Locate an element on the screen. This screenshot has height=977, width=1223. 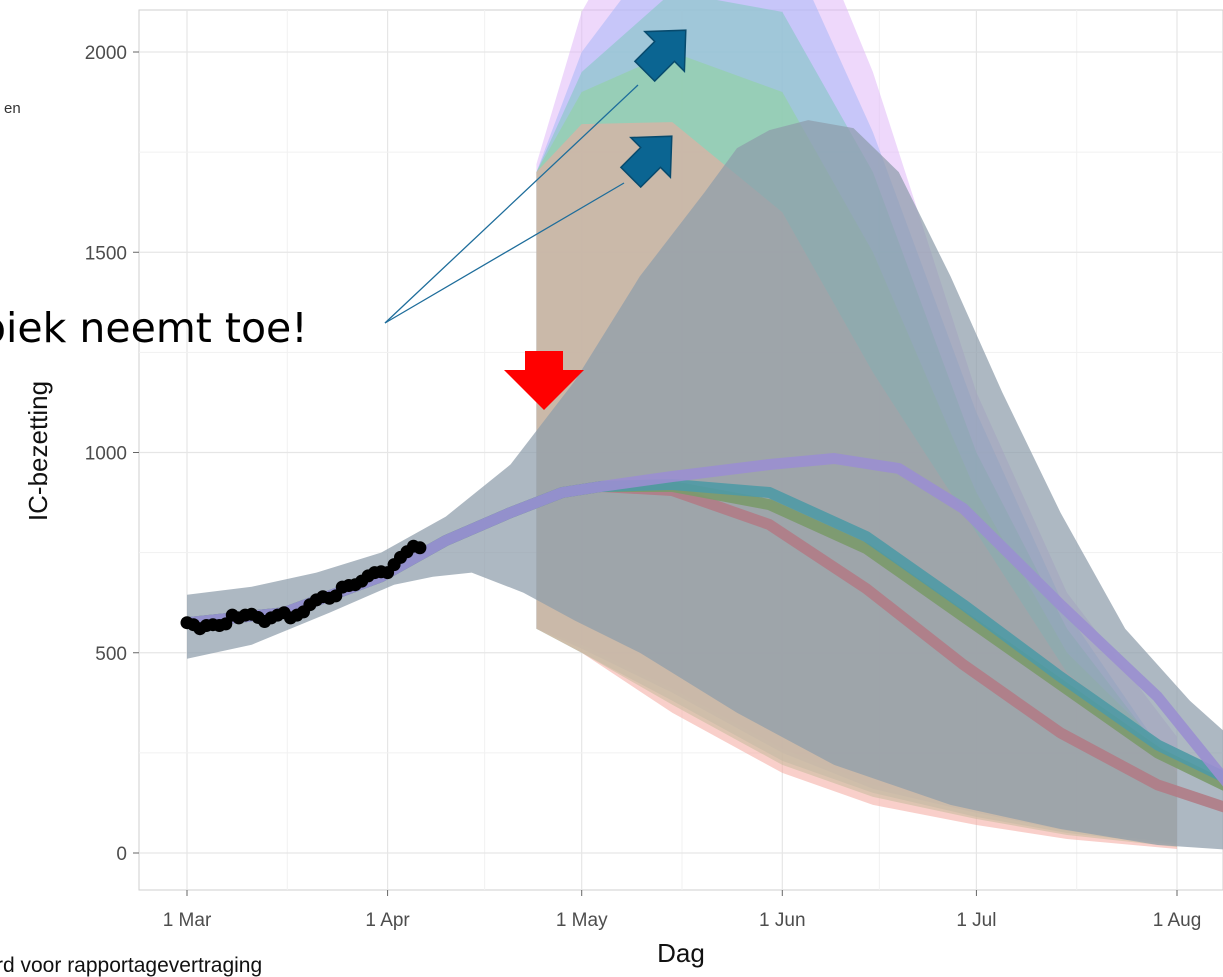
x-axis-title: Dag is located at coordinates (681, 953).